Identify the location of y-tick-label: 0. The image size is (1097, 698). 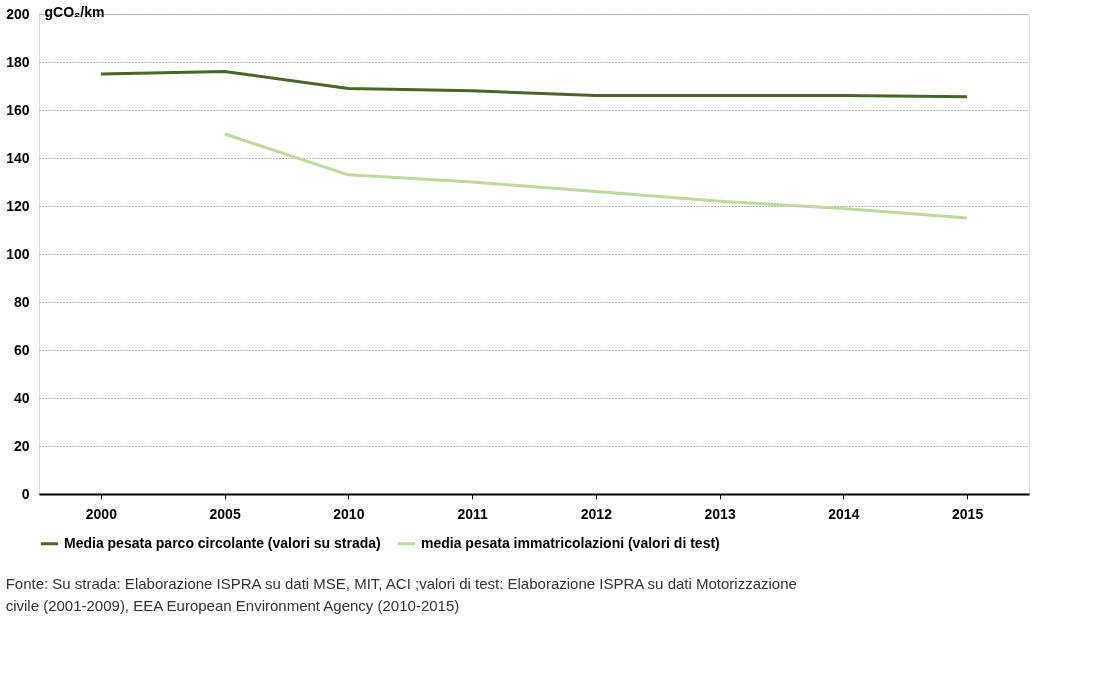
(25, 493).